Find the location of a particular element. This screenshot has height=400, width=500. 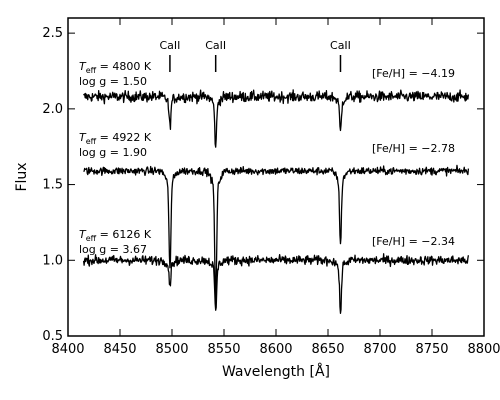

feh-label: [Fe/H] = −4.19 is located at coordinates (413, 73).